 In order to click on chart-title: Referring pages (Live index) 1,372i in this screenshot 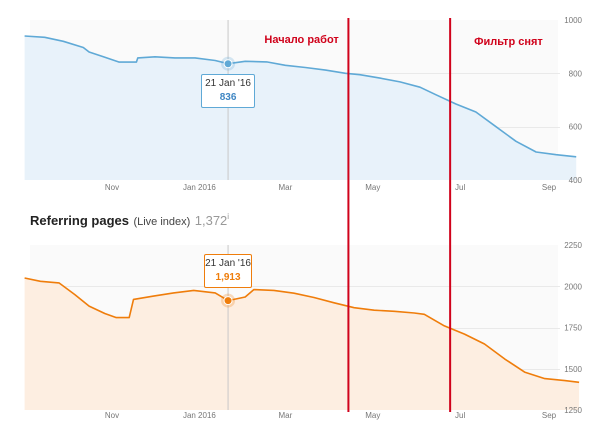, I will do `click(129, 221)`.